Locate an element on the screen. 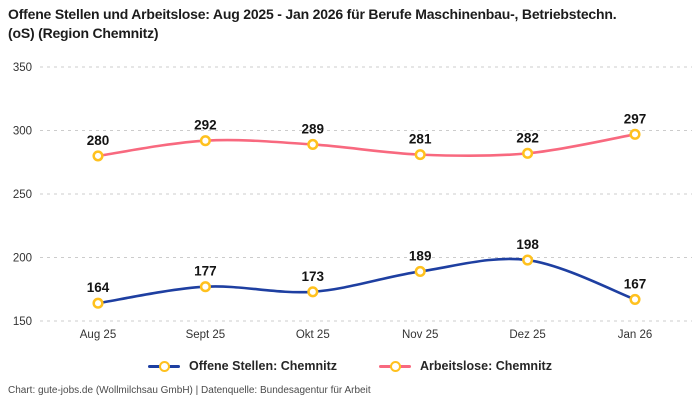 The image size is (700, 400). data-point-value-label: 289 is located at coordinates (313, 128).